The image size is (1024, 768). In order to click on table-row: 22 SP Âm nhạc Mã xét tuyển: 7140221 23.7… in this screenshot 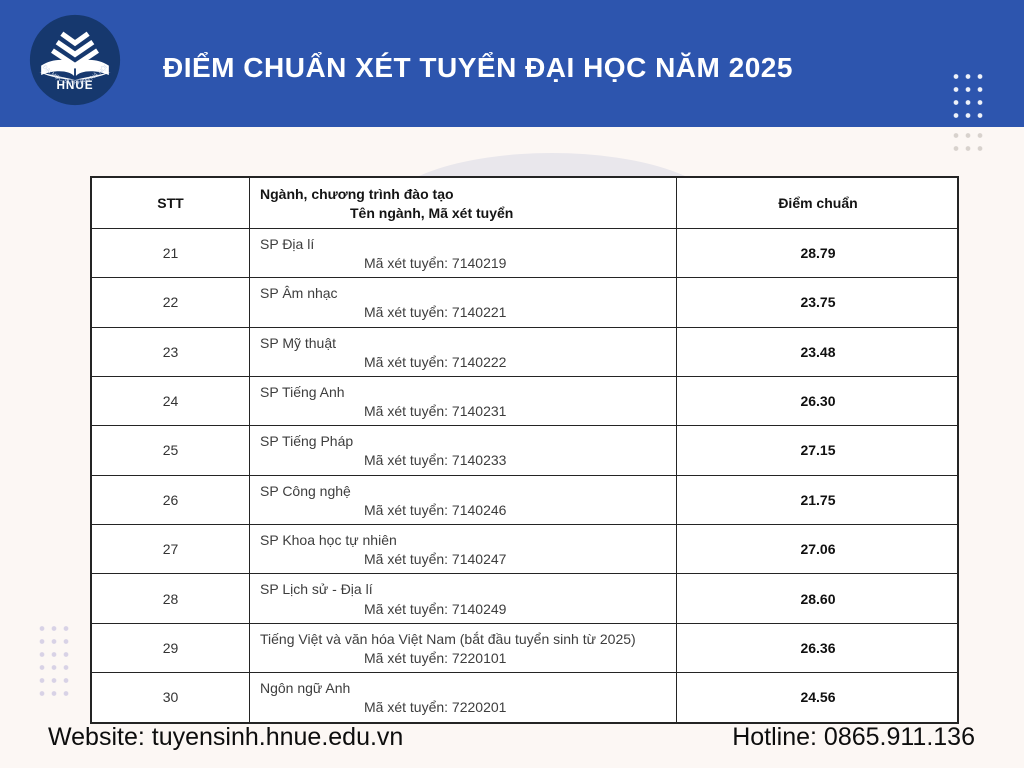, I will do `click(525, 303)`.